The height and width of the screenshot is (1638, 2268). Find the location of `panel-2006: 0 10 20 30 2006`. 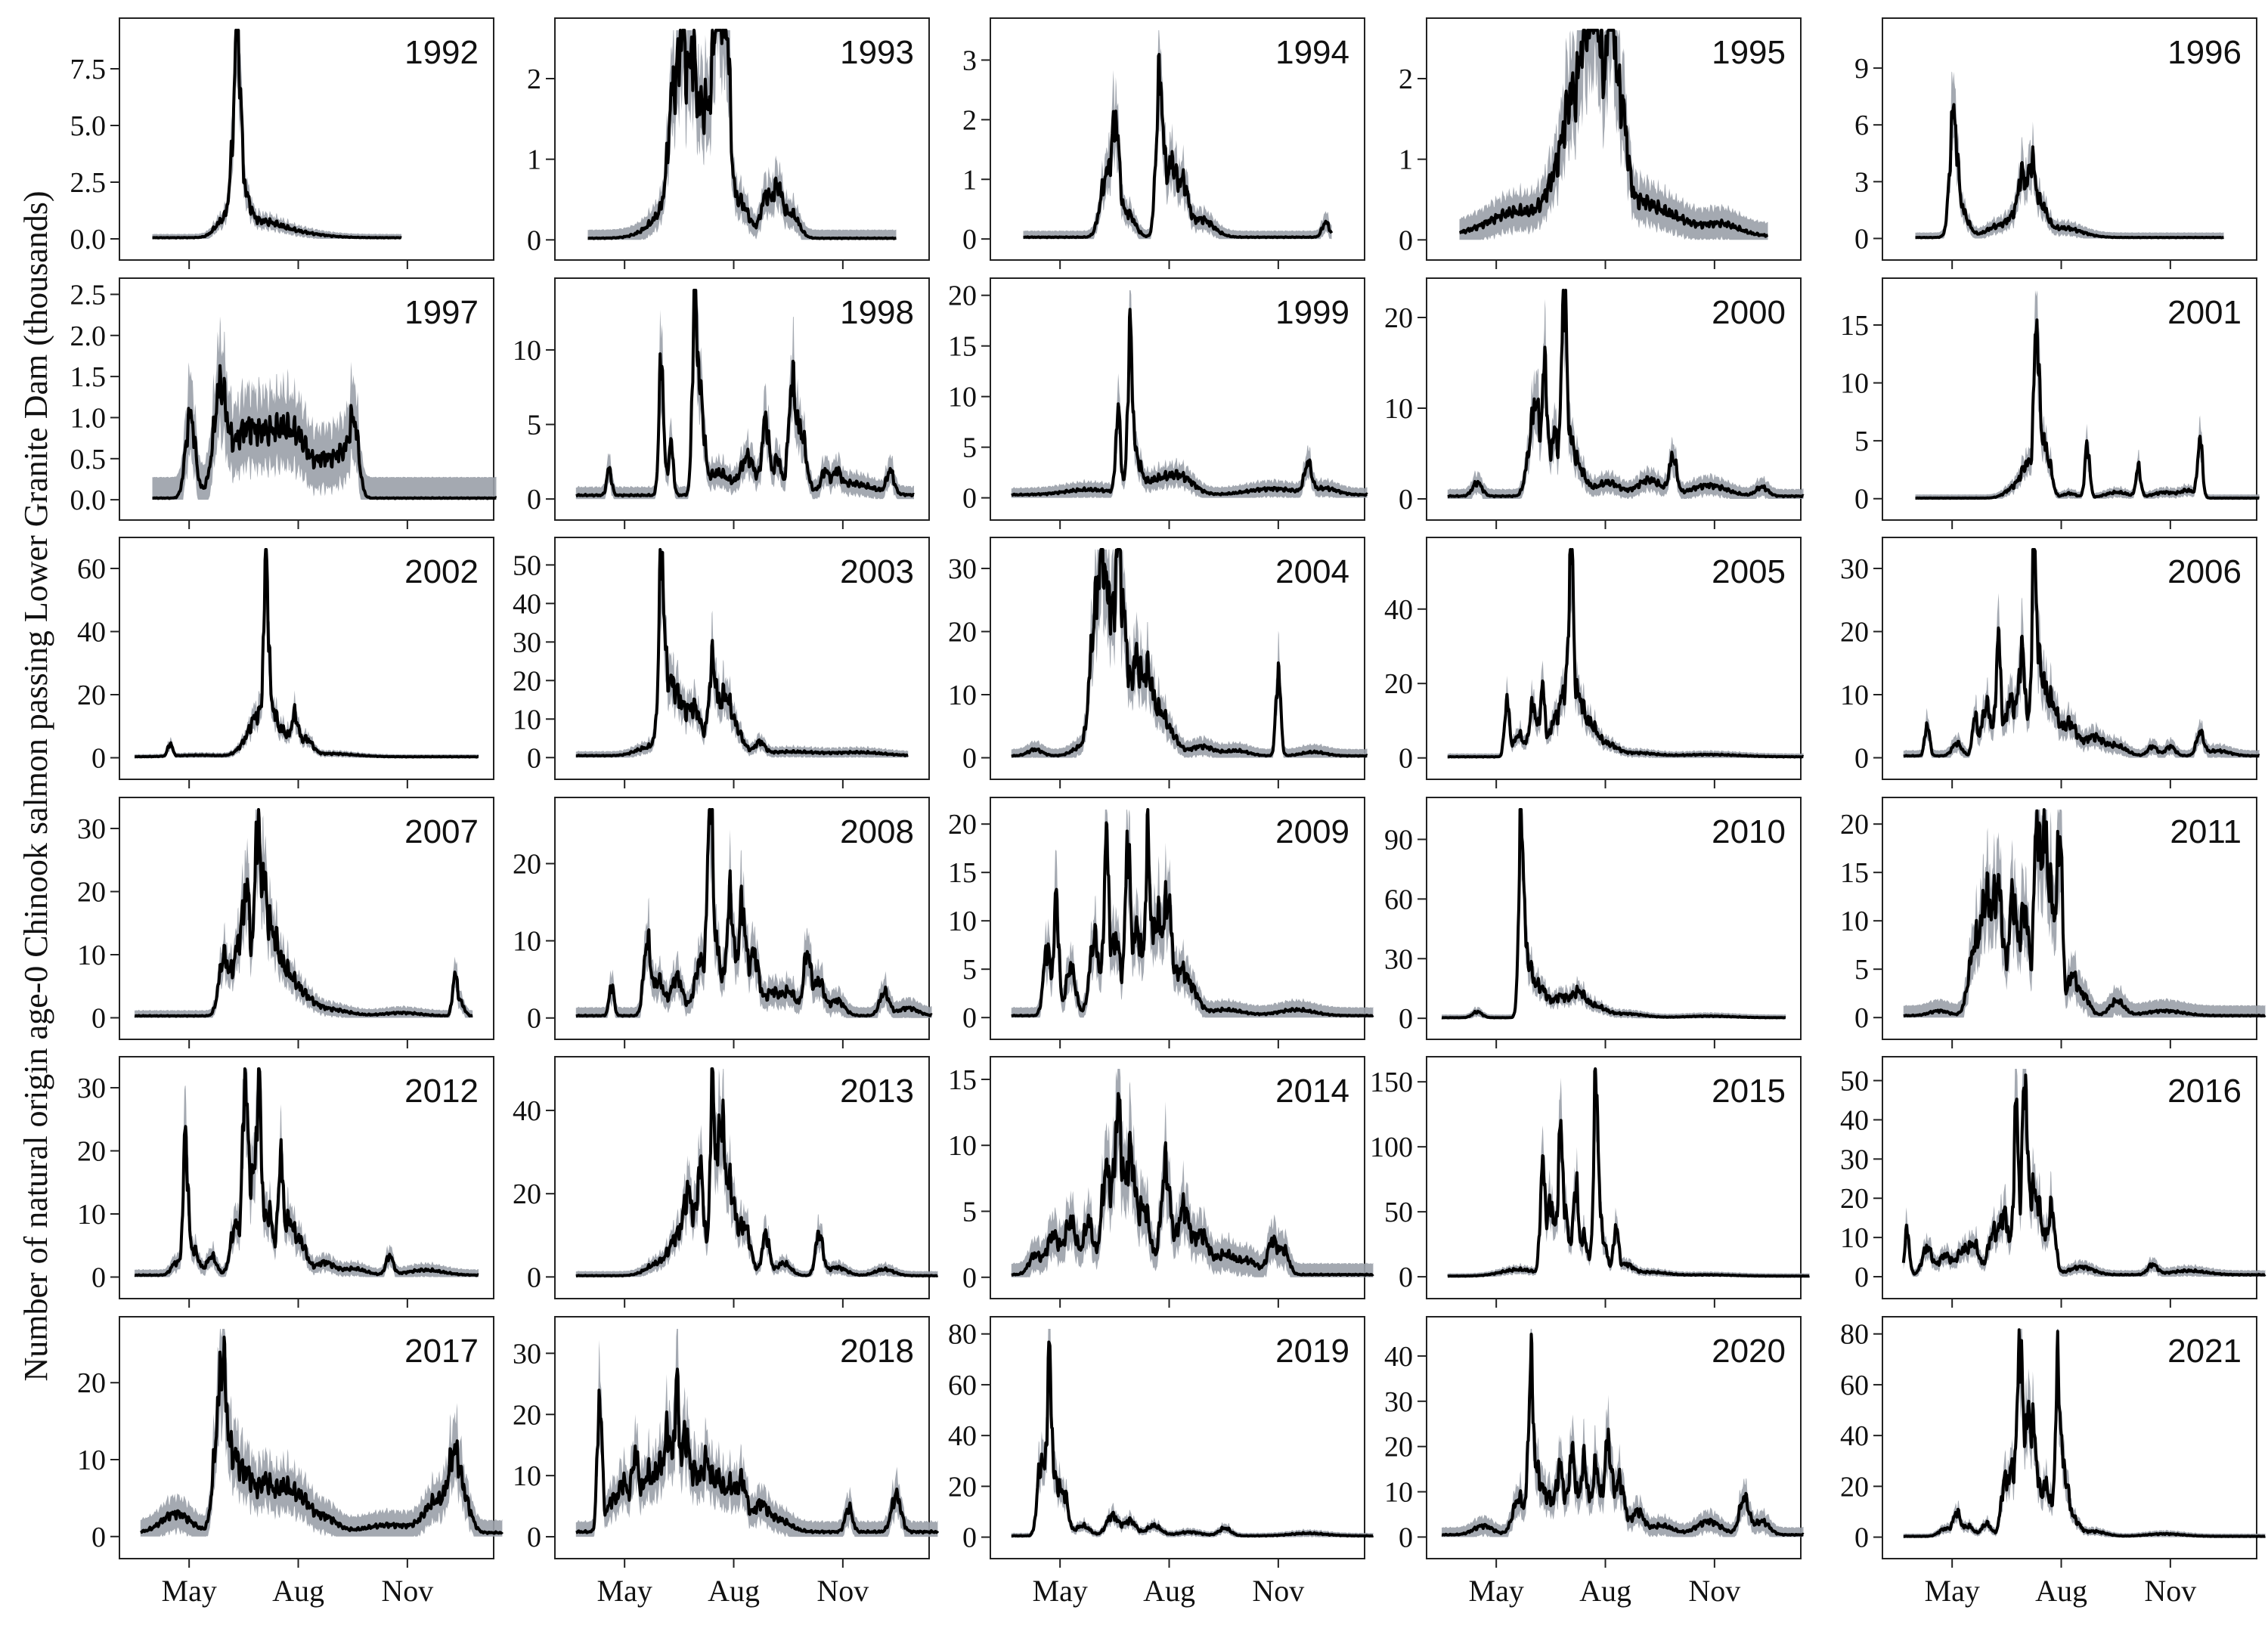

panel-2006: 0 10 20 30 2006 is located at coordinates (2050, 662).